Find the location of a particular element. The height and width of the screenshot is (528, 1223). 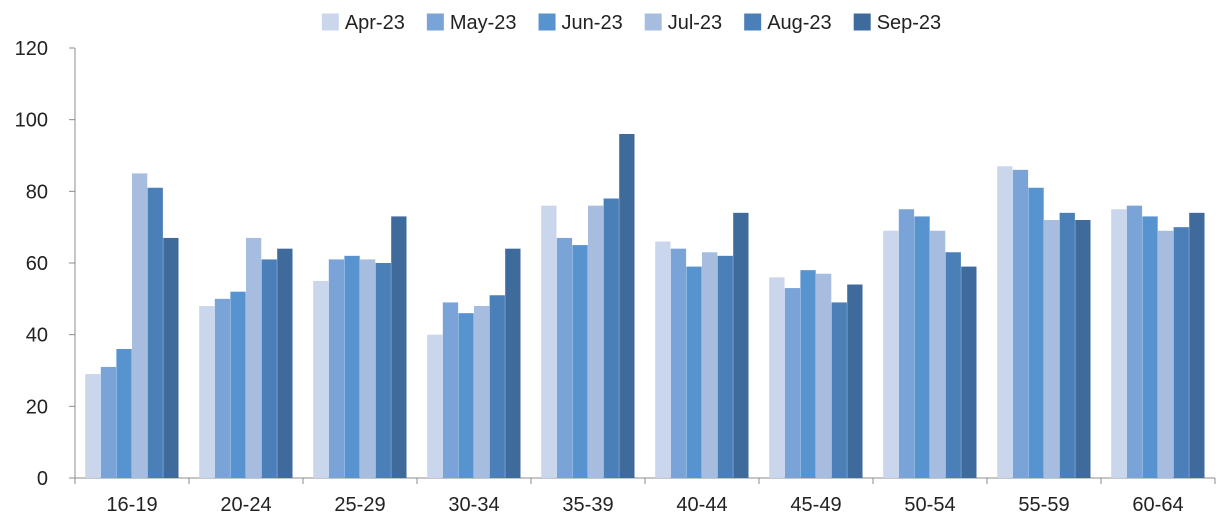

legend-item-jun-23: Jun-23 is located at coordinates (580, 23).